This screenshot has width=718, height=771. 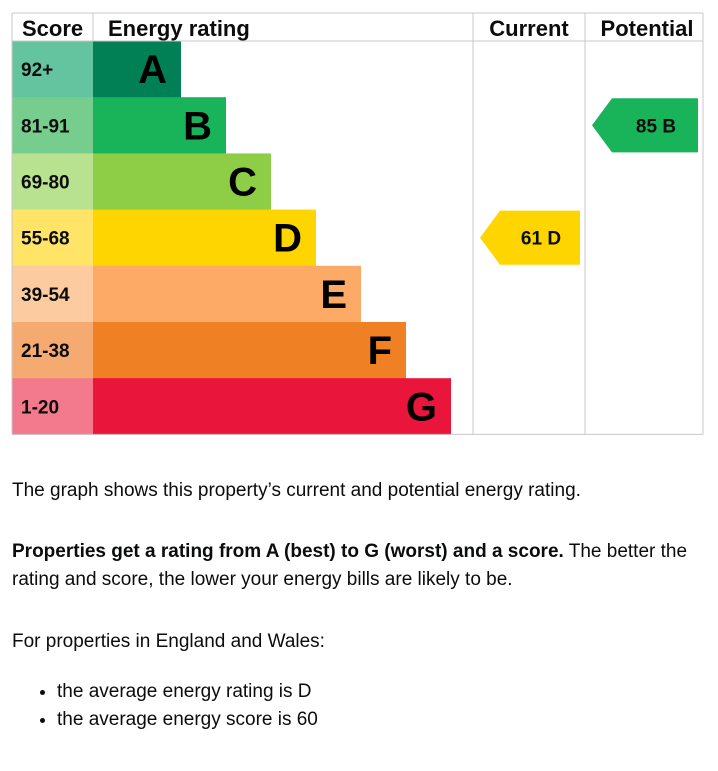 I want to click on energy-rating-header: Energy rating, so click(x=179, y=28).